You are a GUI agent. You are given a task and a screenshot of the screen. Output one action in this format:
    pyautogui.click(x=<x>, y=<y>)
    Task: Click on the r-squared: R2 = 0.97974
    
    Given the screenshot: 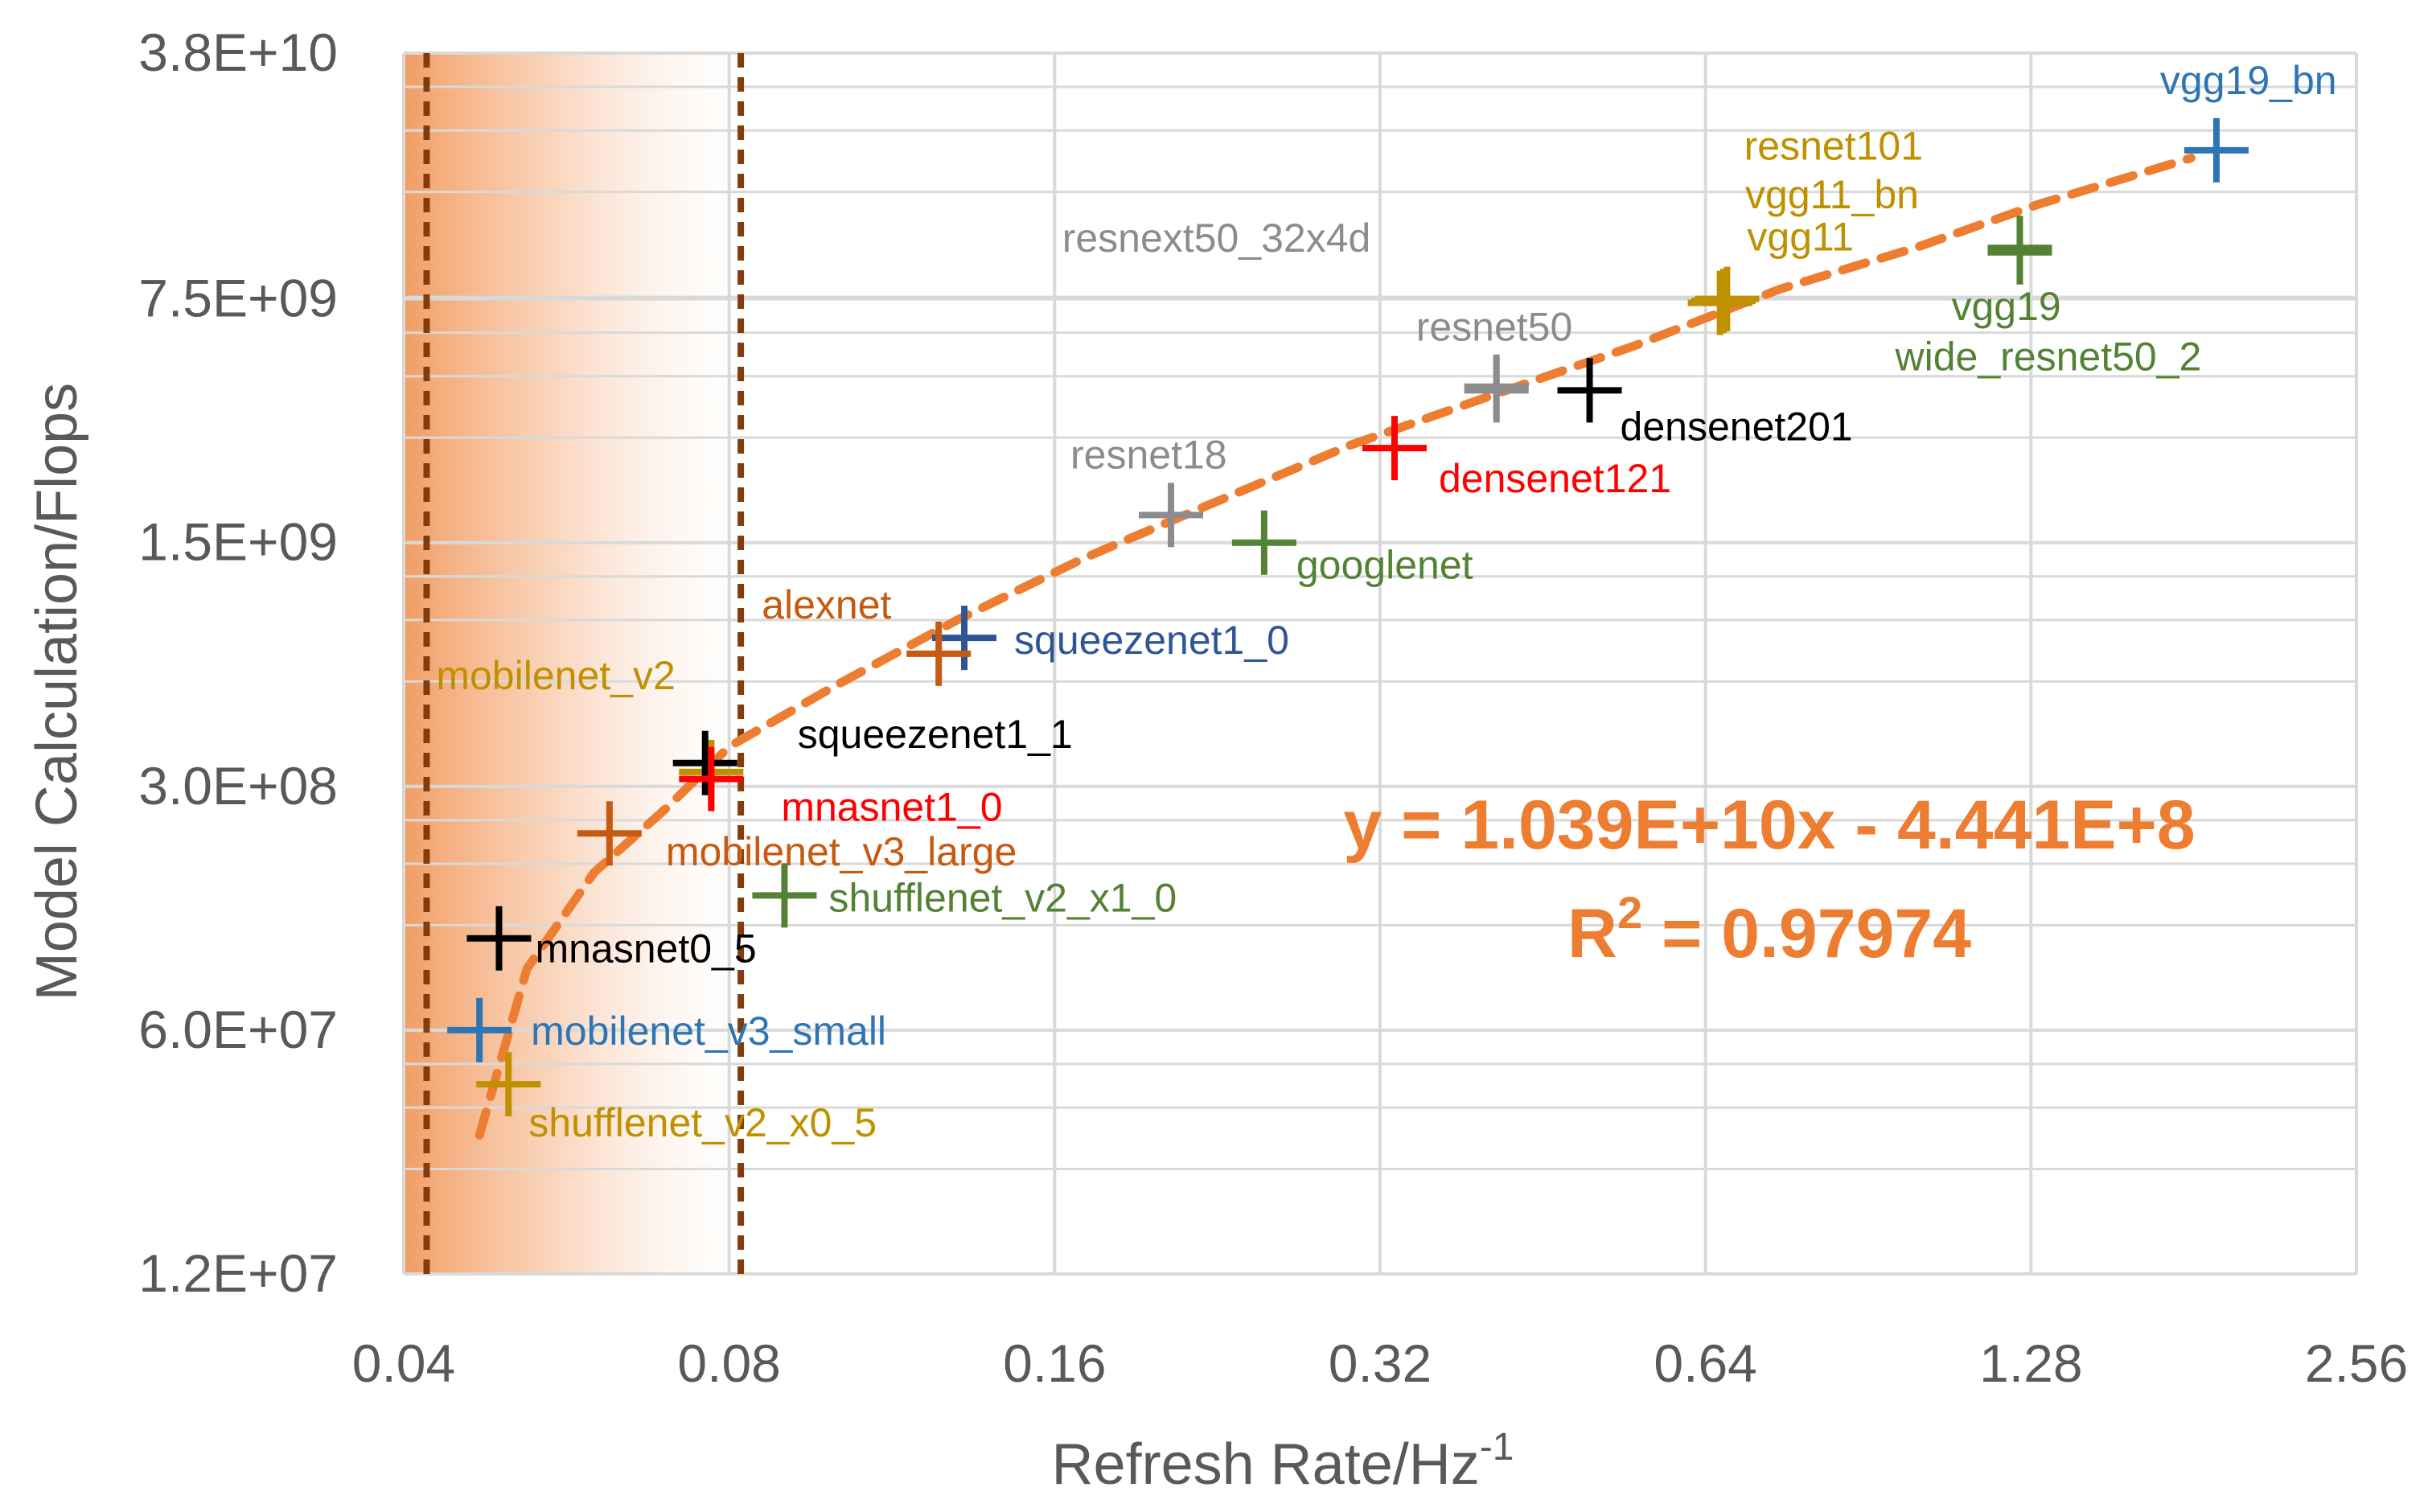 What is the action you would take?
    pyautogui.click(x=1769, y=930)
    